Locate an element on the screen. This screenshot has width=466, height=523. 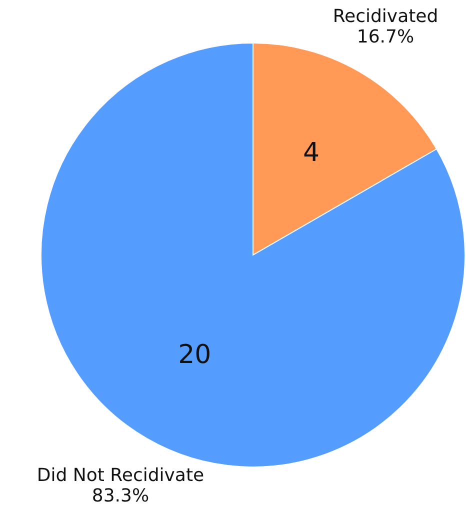
data-label: 20 is located at coordinates (195, 355).